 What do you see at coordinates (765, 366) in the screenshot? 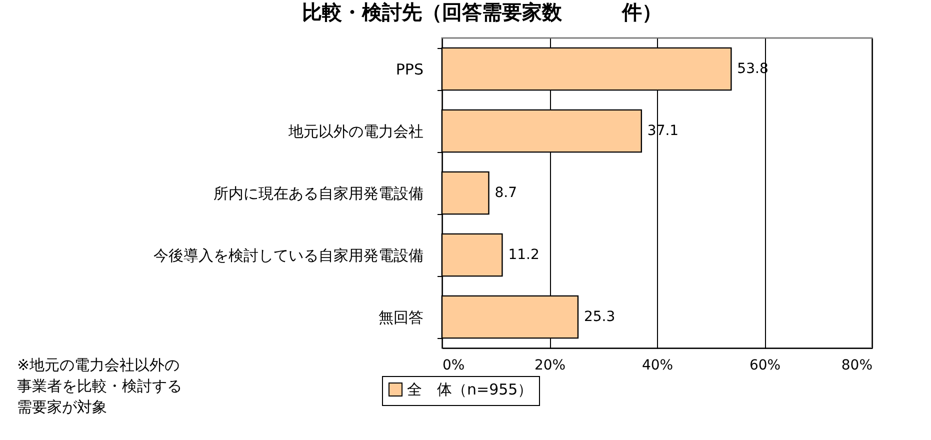
I see `x-tick-label: 60%` at bounding box center [765, 366].